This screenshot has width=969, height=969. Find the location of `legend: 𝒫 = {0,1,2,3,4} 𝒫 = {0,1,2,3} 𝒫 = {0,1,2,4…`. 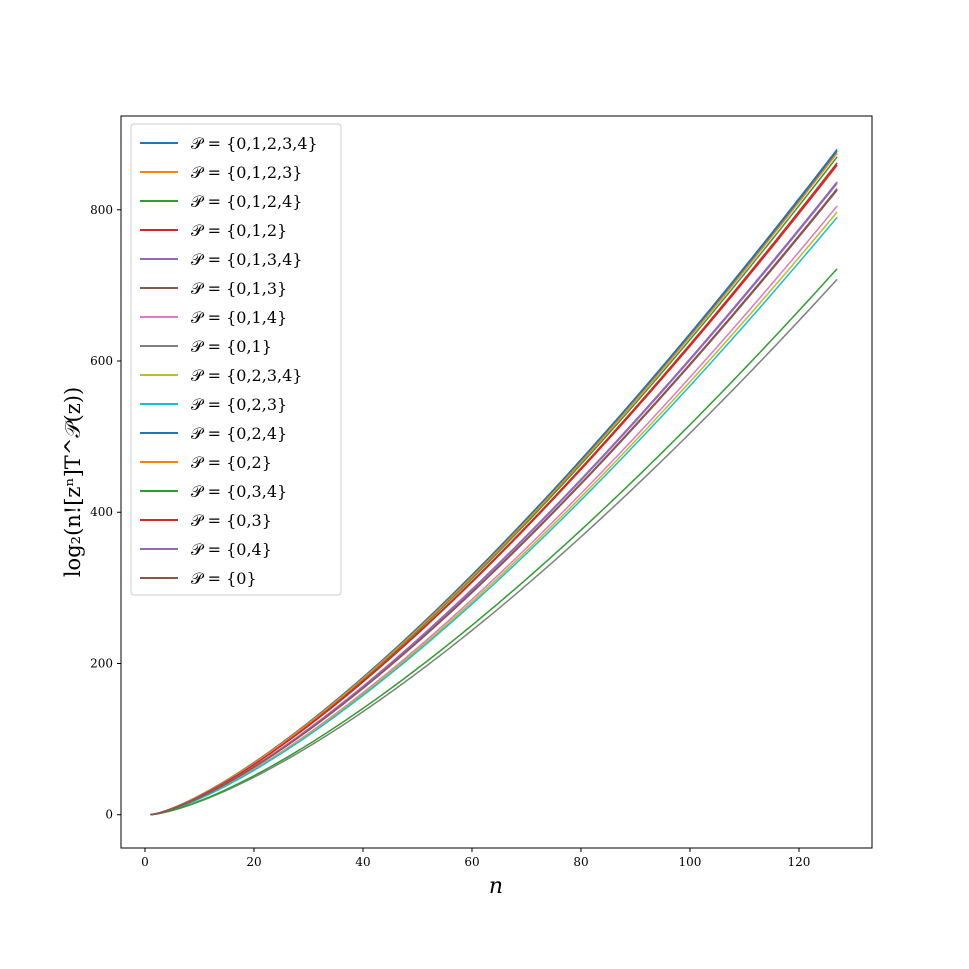

legend: 𝒫 = {0,1,2,3,4} 𝒫 = {0,1,2,3} 𝒫 = {0,1,2,4… is located at coordinates (236, 359).